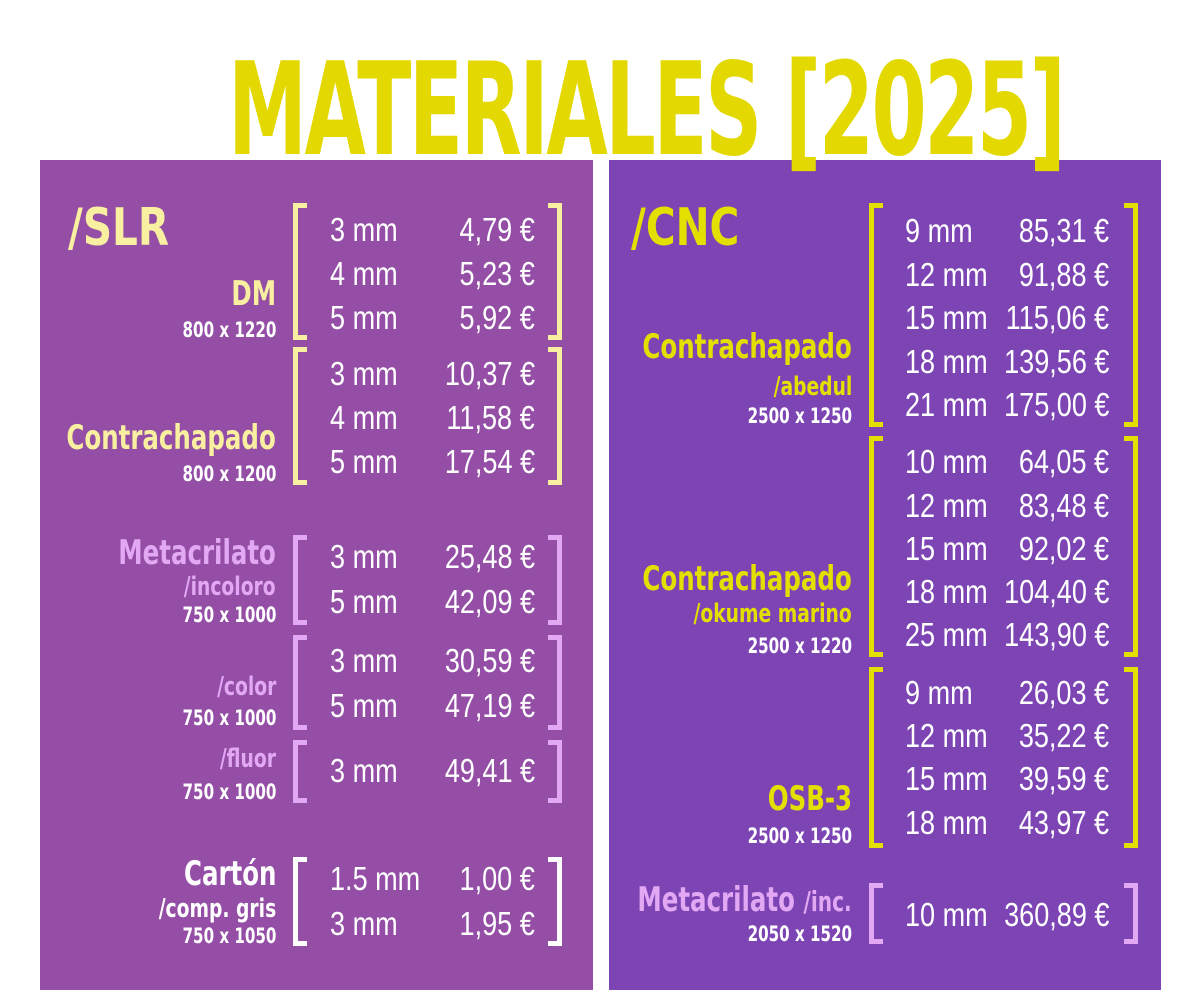  What do you see at coordinates (300, 771) in the screenshot?
I see `price-row: 3 mm 49,41 €` at bounding box center [300, 771].